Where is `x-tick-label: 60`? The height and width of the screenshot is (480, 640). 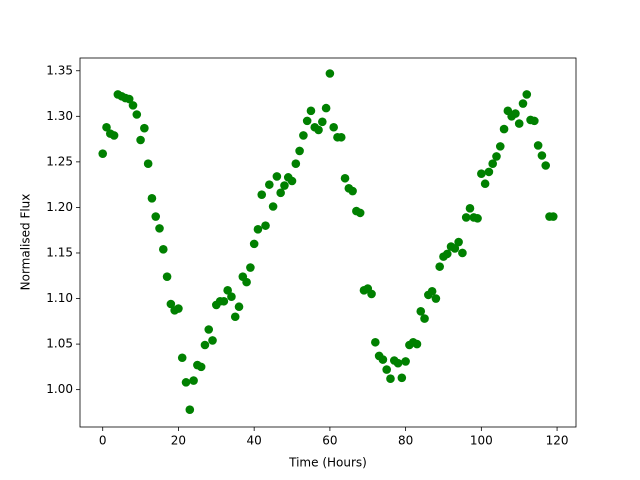 x-tick-label: 60 is located at coordinates (329, 441).